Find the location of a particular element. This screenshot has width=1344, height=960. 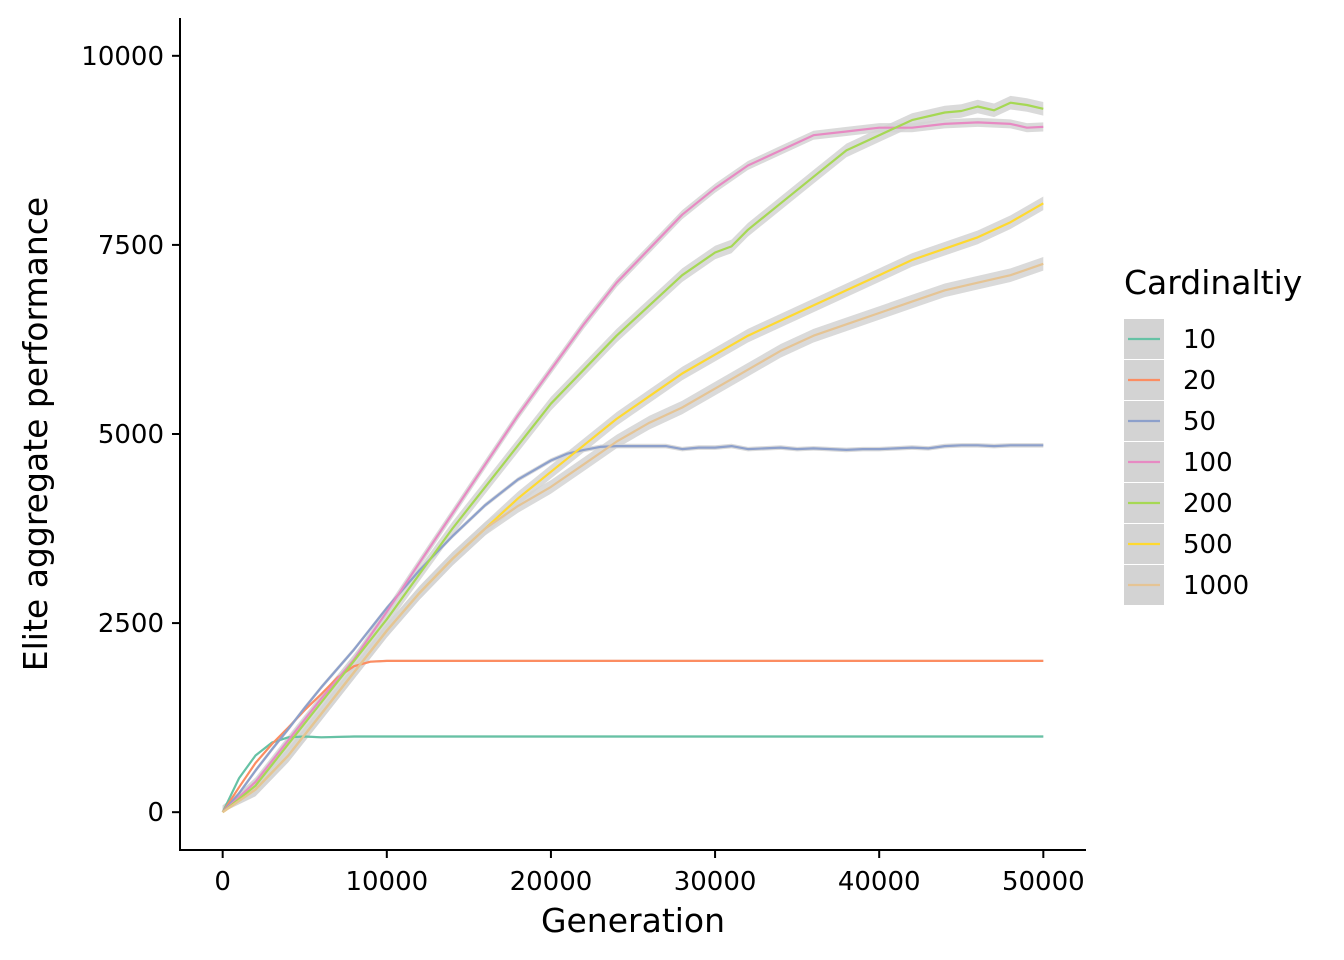

legend-label-1000: 1000 is located at coordinates (1216, 586).